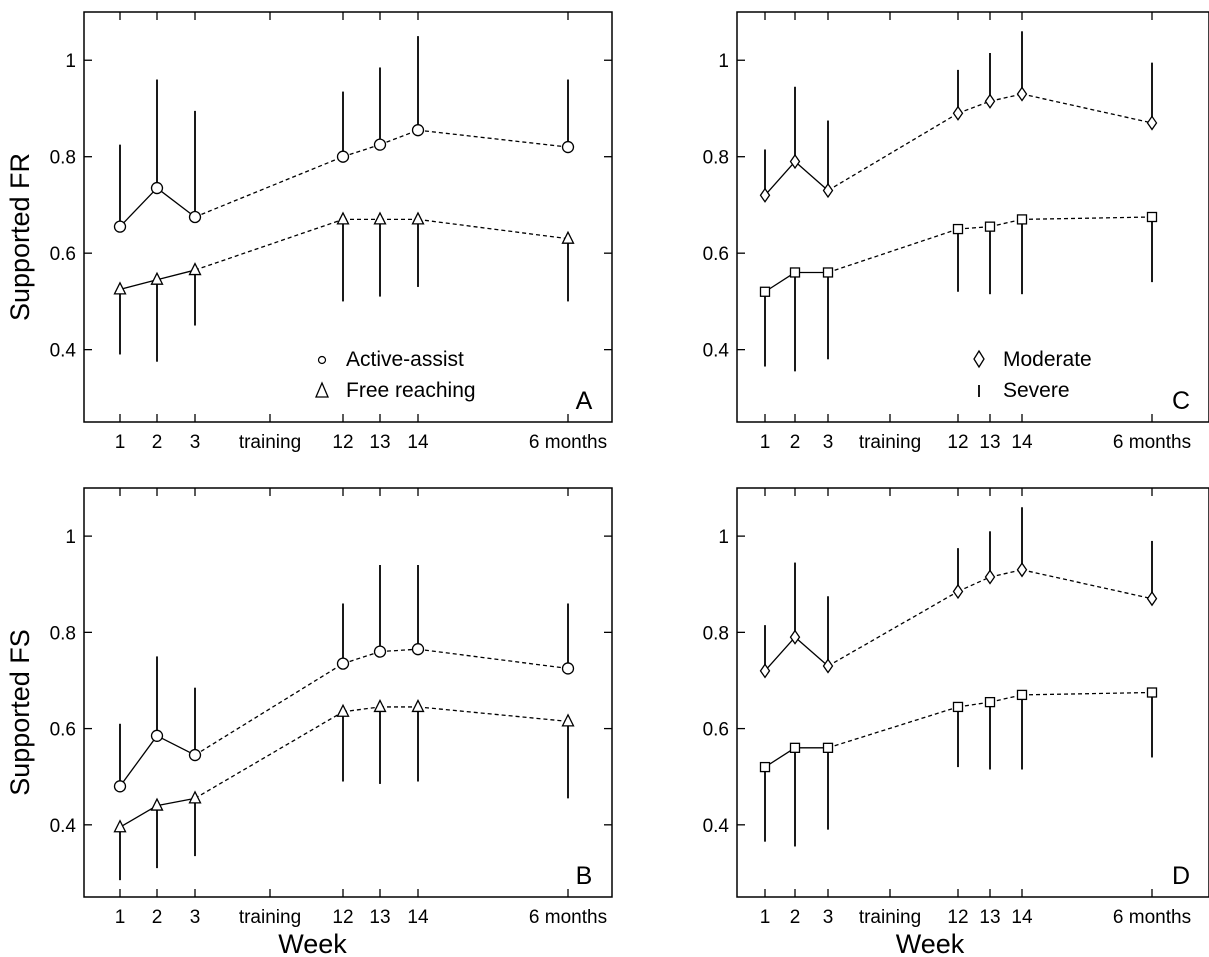 The image size is (1209, 957). I want to click on panel-letter: B, so click(584, 876).